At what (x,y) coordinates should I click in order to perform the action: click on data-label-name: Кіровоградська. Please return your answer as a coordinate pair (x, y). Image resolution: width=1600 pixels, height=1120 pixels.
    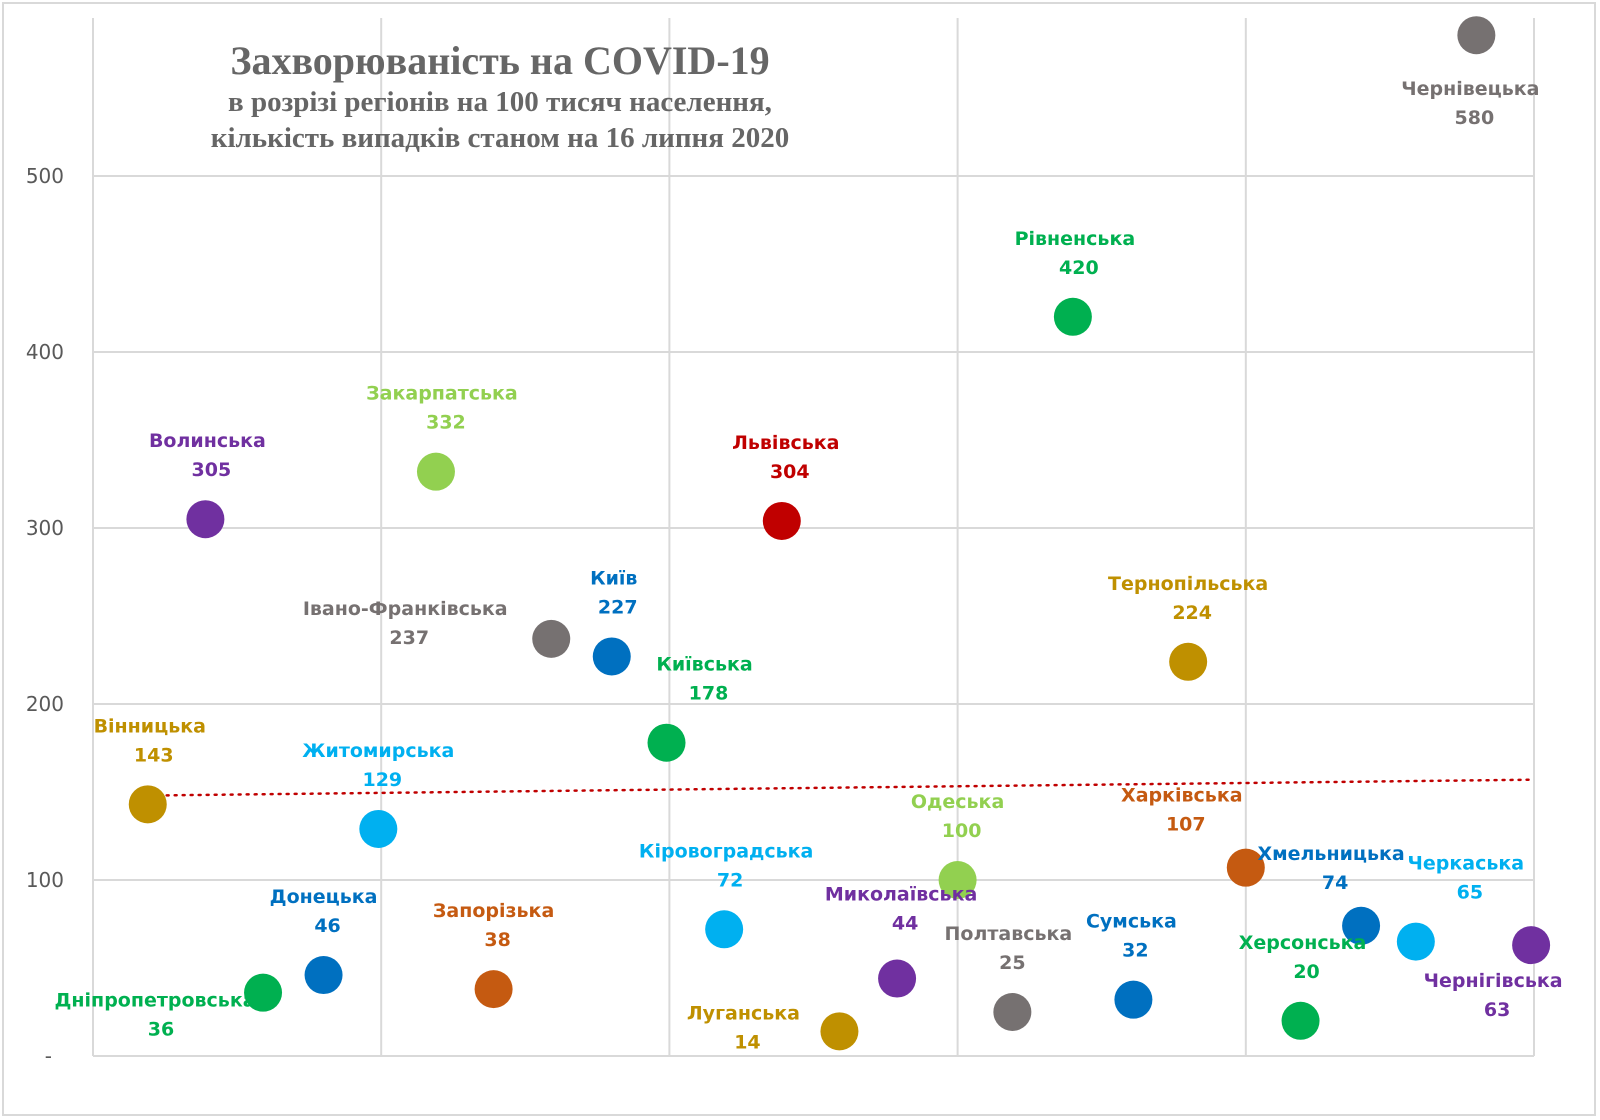
    Looking at the image, I should click on (726, 851).